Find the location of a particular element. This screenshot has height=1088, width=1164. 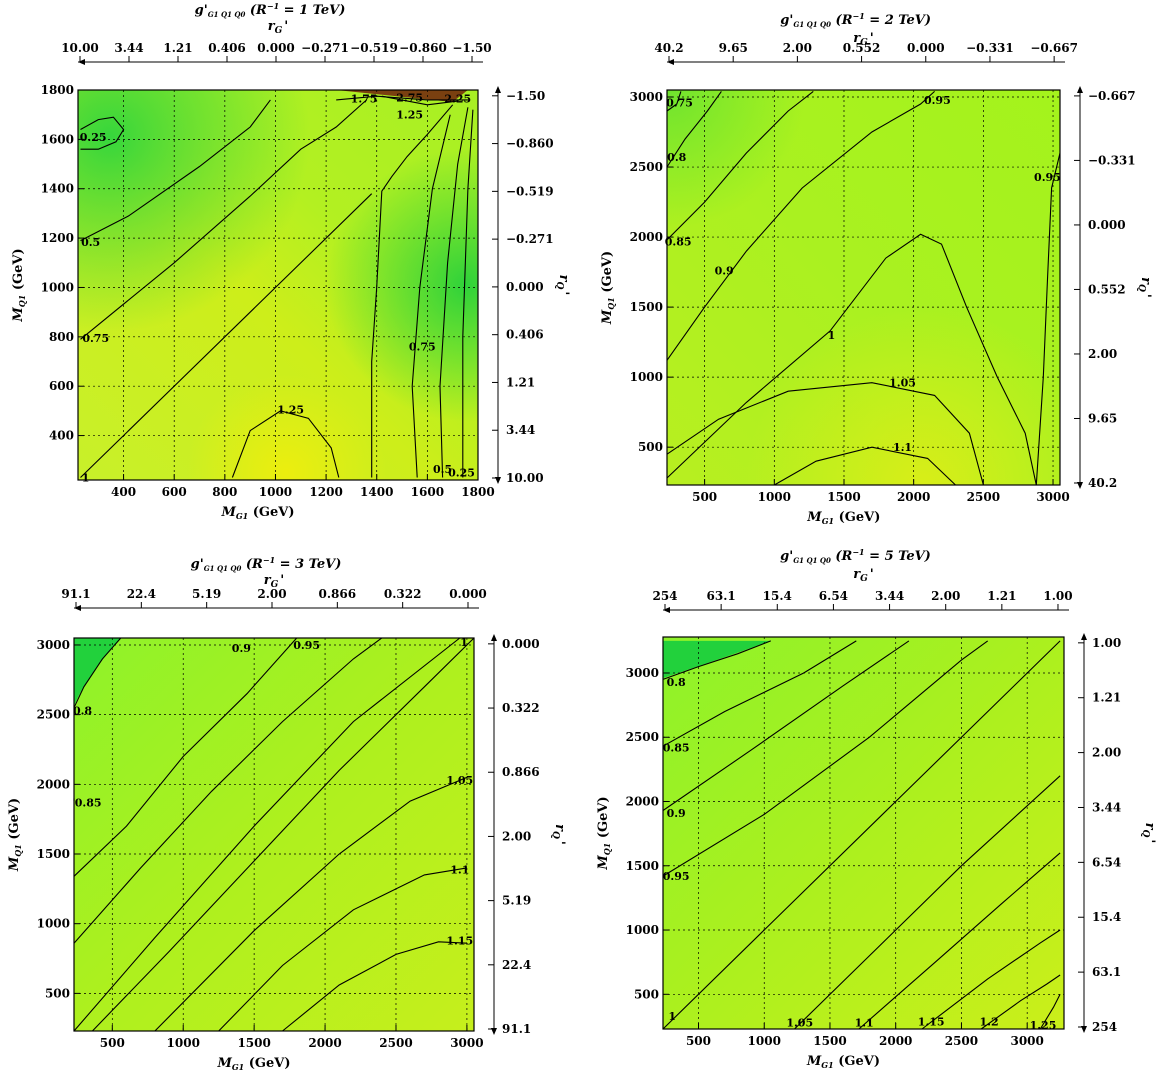

right-tick-label: 3.44 is located at coordinates (520, 430).